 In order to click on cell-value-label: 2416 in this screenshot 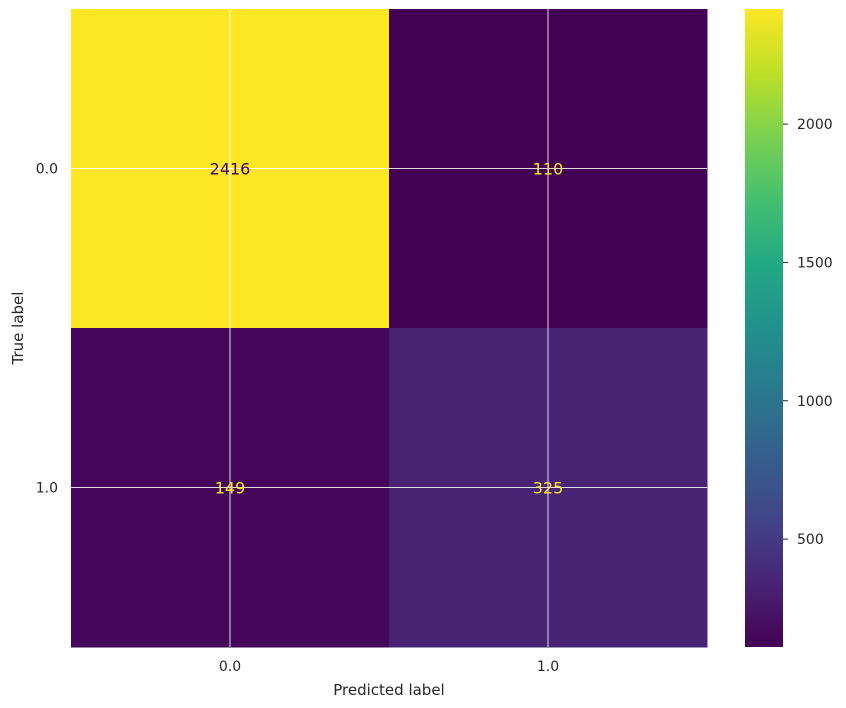, I will do `click(230, 169)`.